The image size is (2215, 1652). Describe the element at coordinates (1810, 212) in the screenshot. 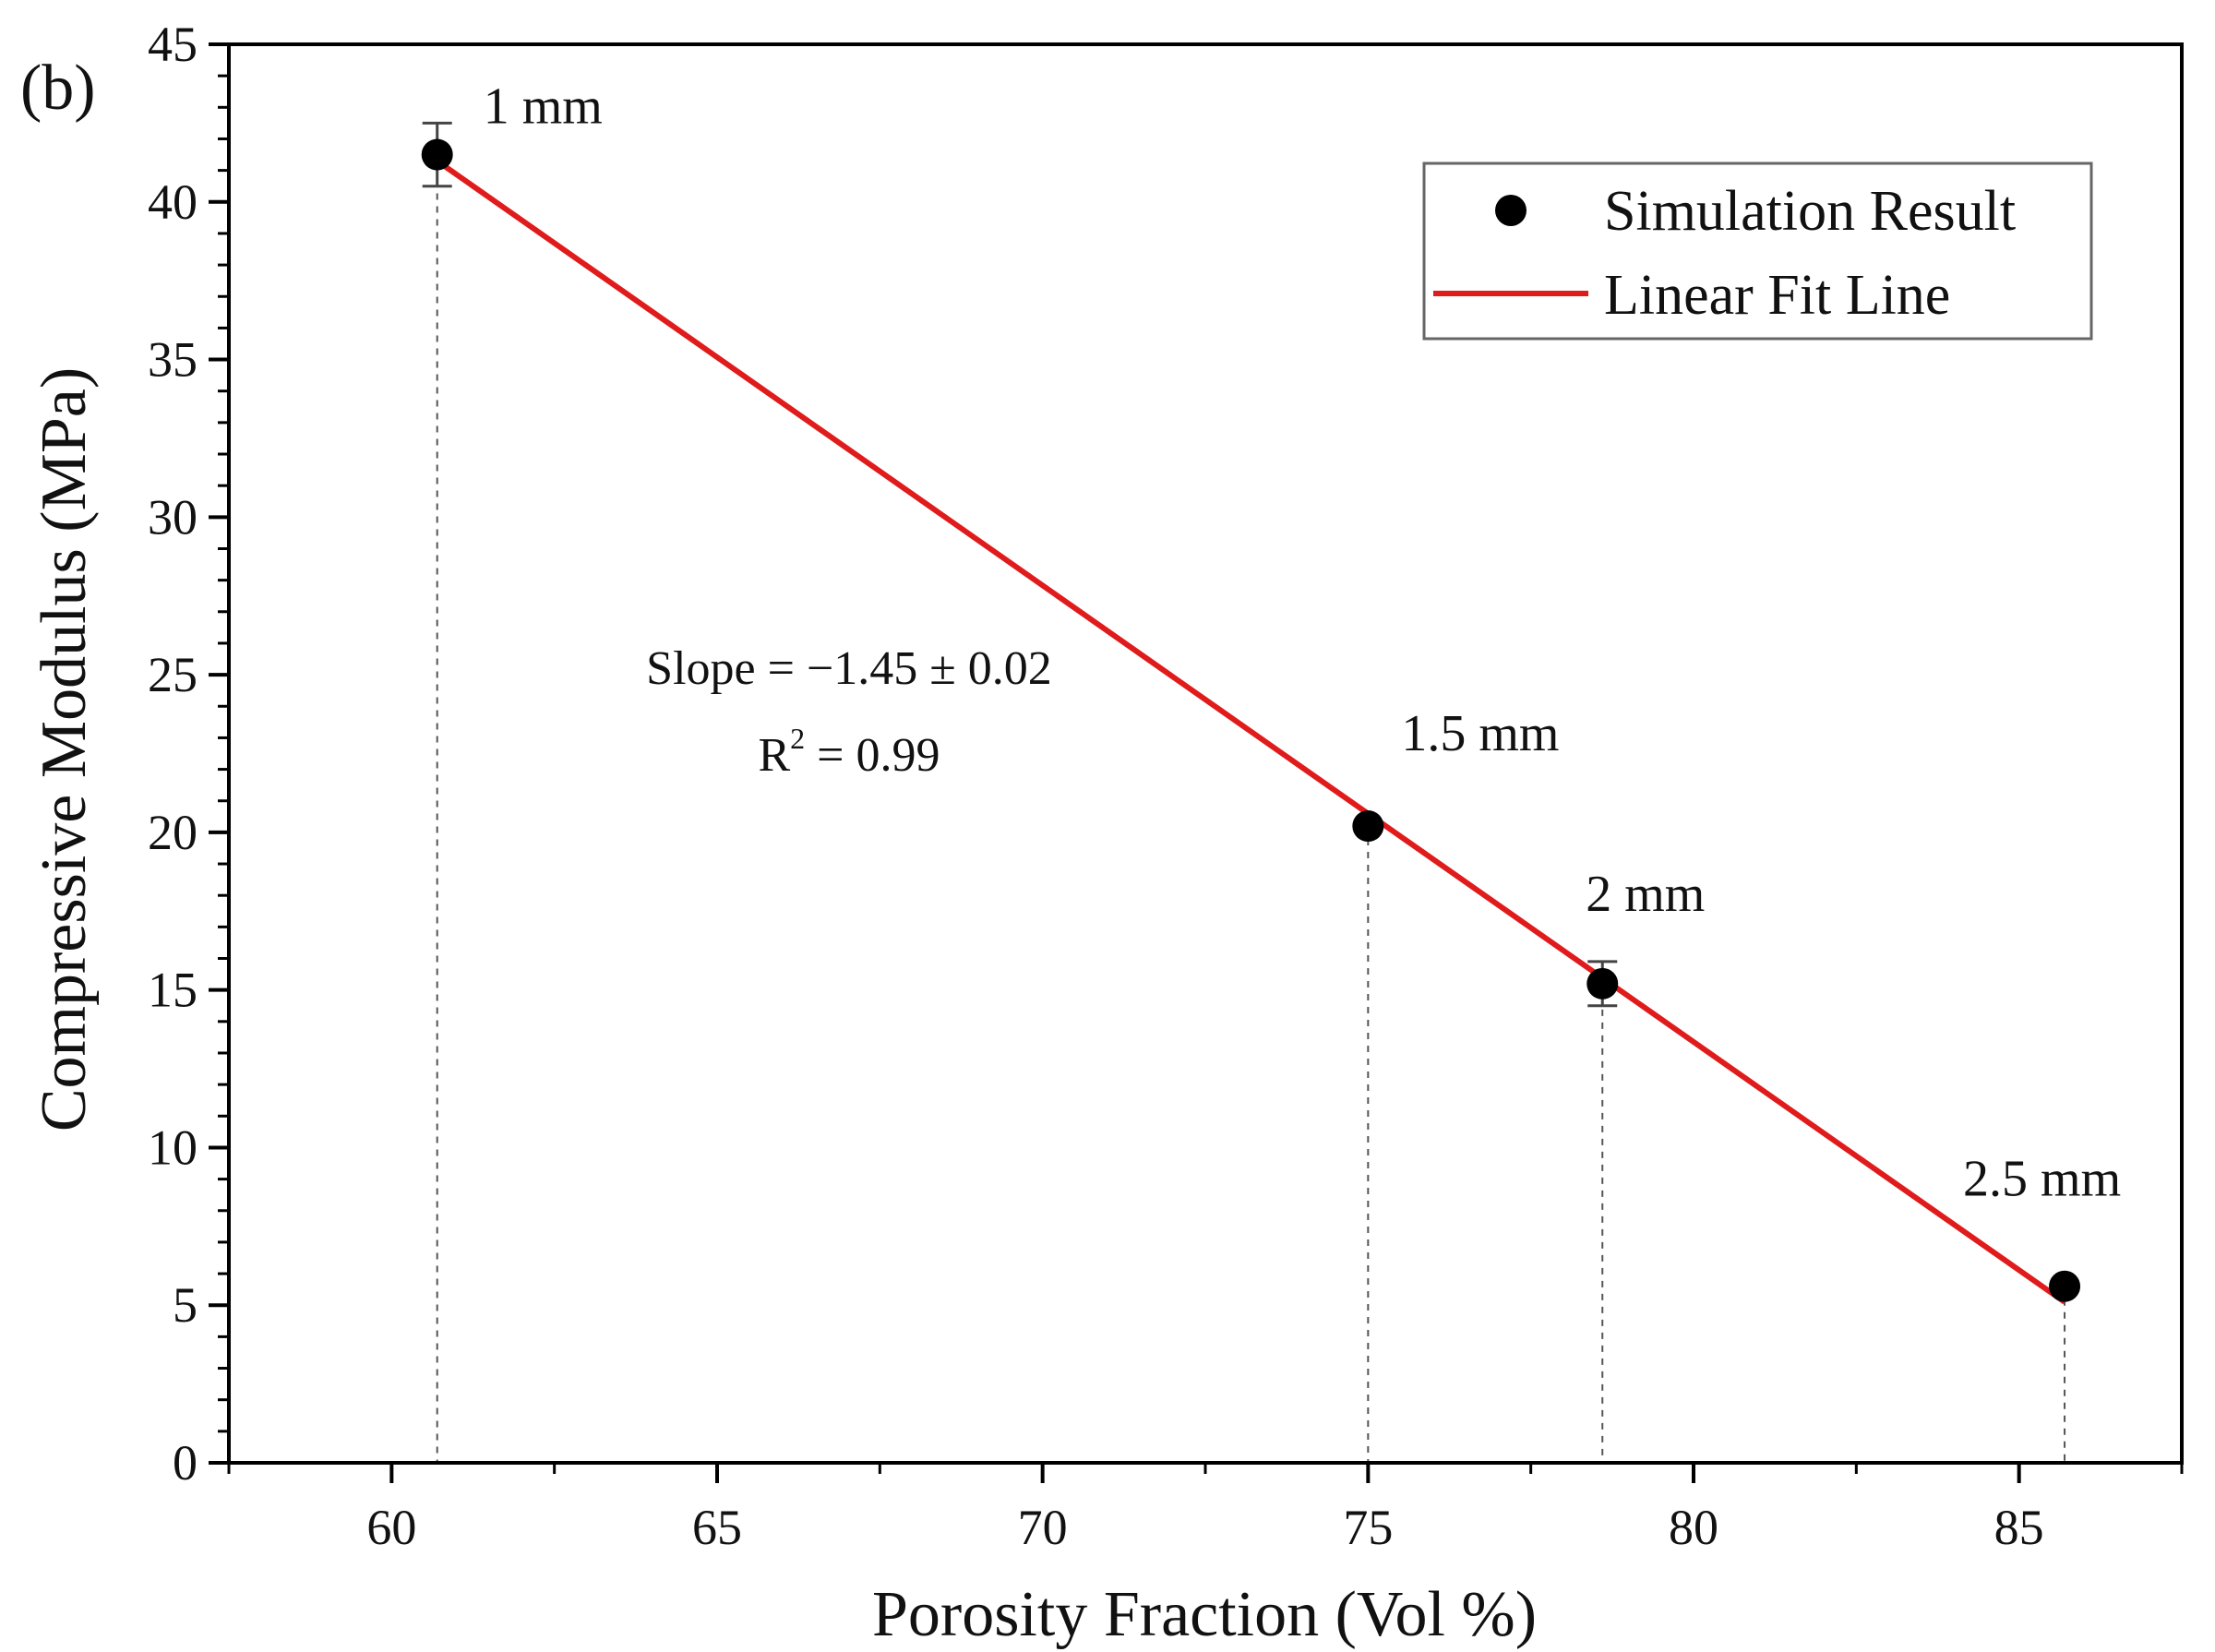

I see `legend-label-simulation: Simulation Result` at that location.